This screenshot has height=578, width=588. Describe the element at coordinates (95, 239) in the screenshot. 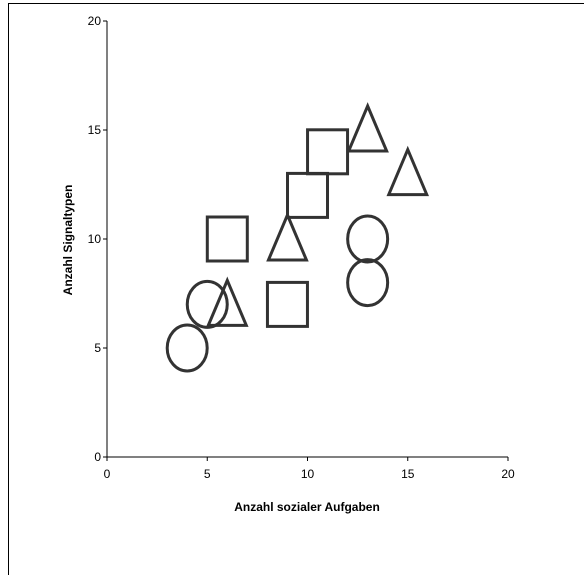

I see `y-tick-label: 10` at that location.